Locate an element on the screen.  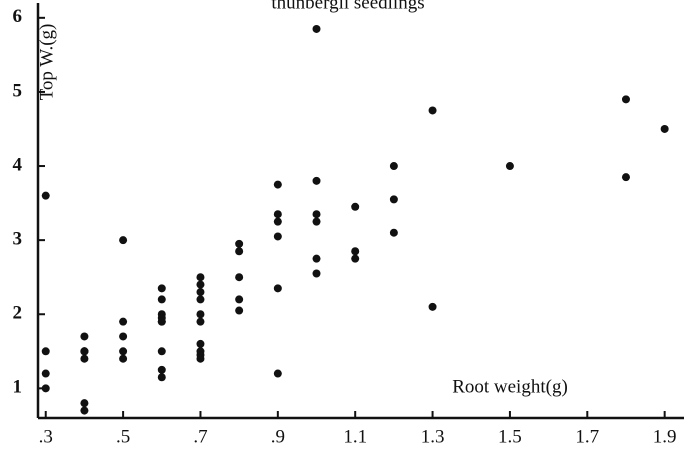
y-tick-label: 6 is located at coordinates (18, 16).